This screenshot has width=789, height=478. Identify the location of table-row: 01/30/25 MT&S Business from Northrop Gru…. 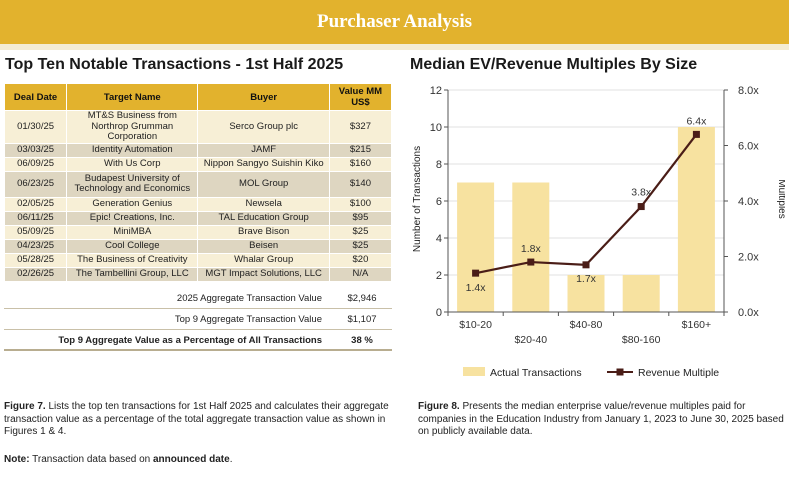
(198, 127).